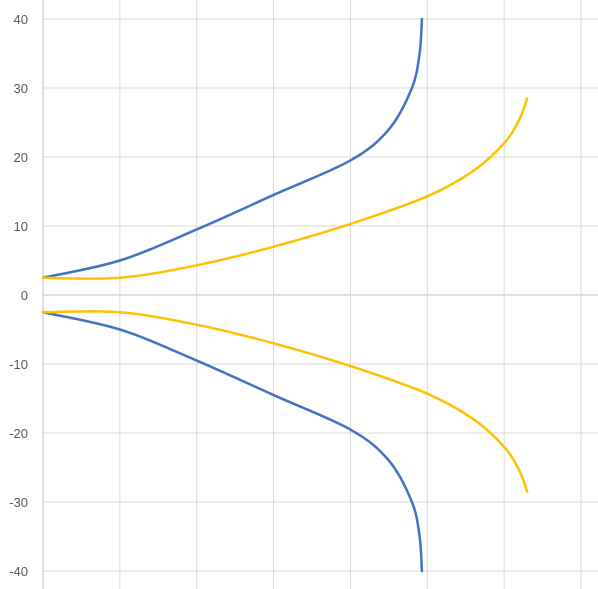 The width and height of the screenshot is (598, 589). What do you see at coordinates (21, 19) in the screenshot?
I see `y-tick-label: 40` at bounding box center [21, 19].